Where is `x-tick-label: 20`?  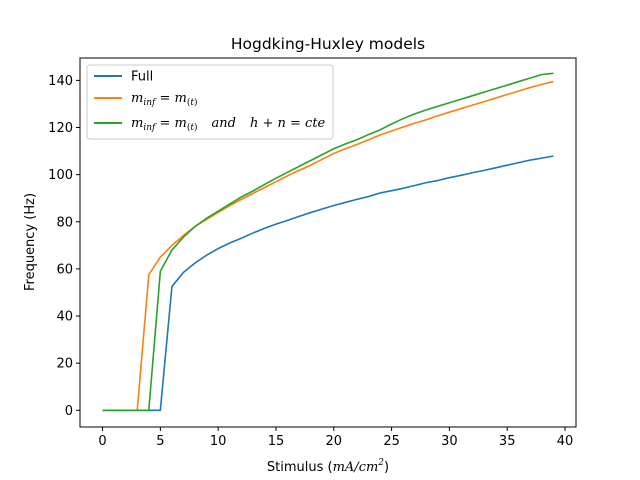
x-tick-label: 20 is located at coordinates (334, 441).